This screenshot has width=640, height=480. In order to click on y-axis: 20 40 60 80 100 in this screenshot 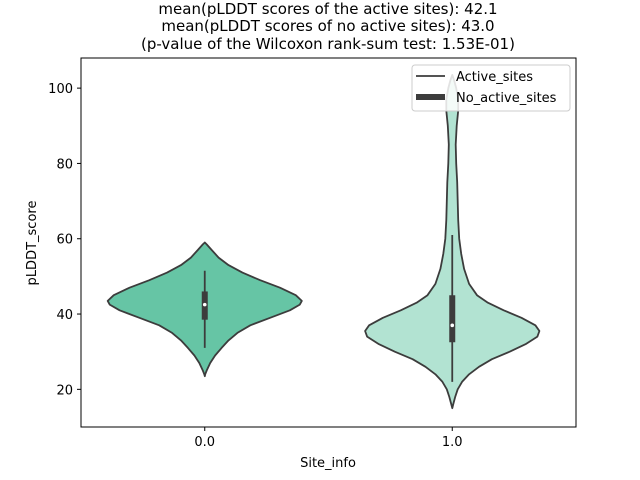, I will do `click(64, 240)`.